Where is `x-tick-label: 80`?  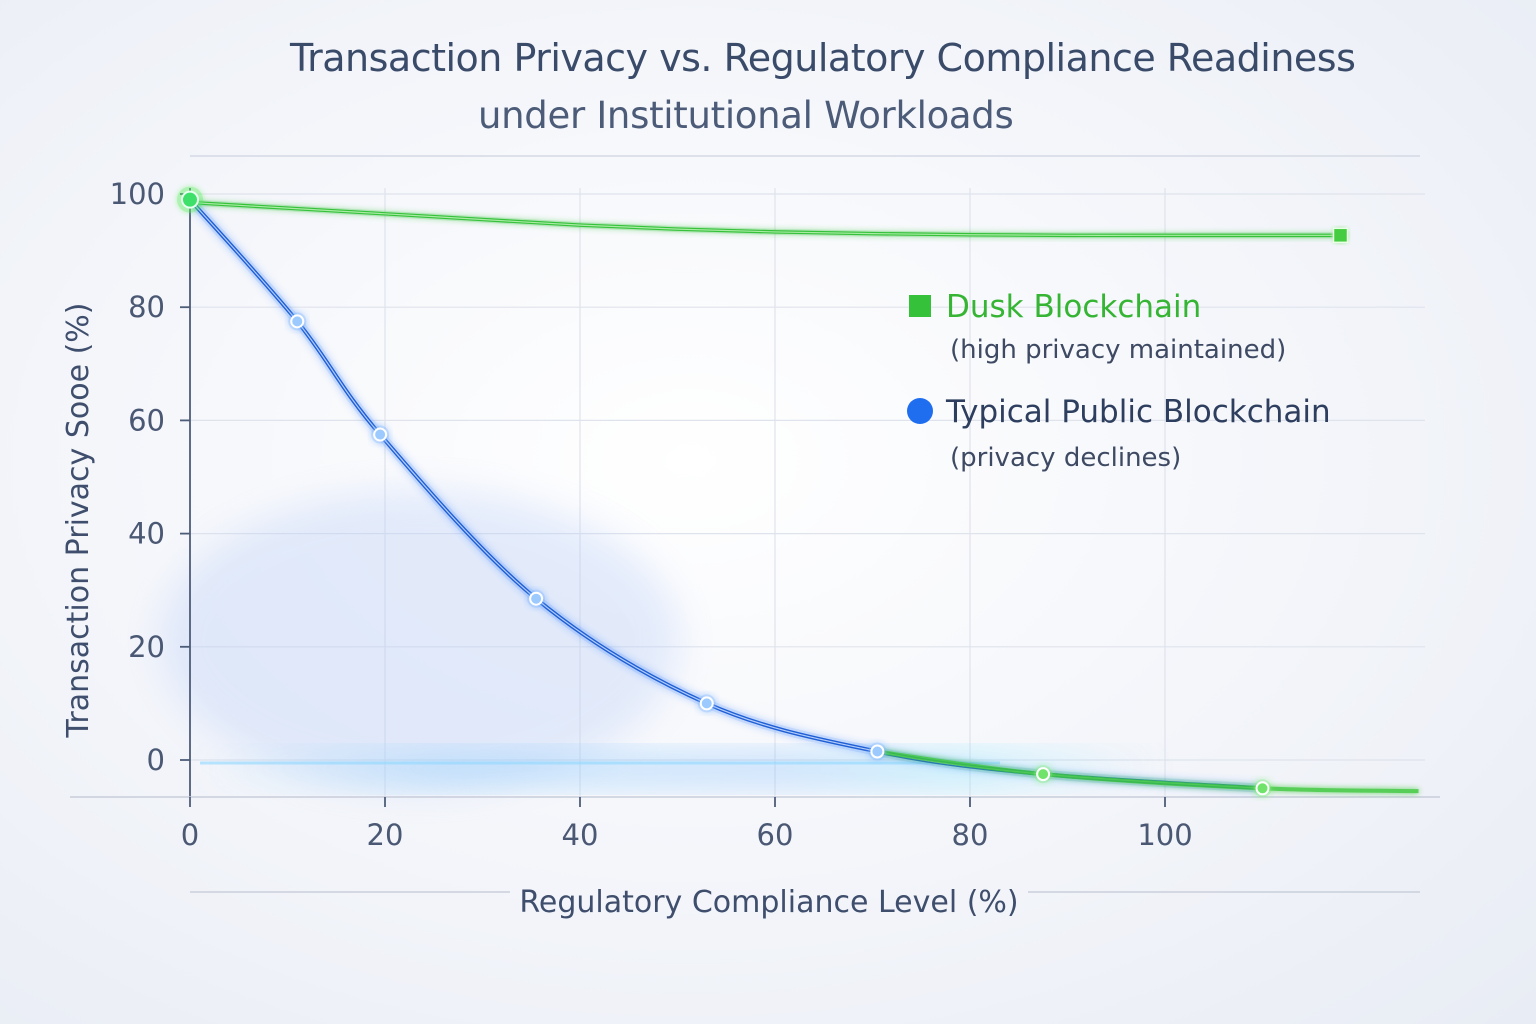 x-tick-label: 80 is located at coordinates (970, 835).